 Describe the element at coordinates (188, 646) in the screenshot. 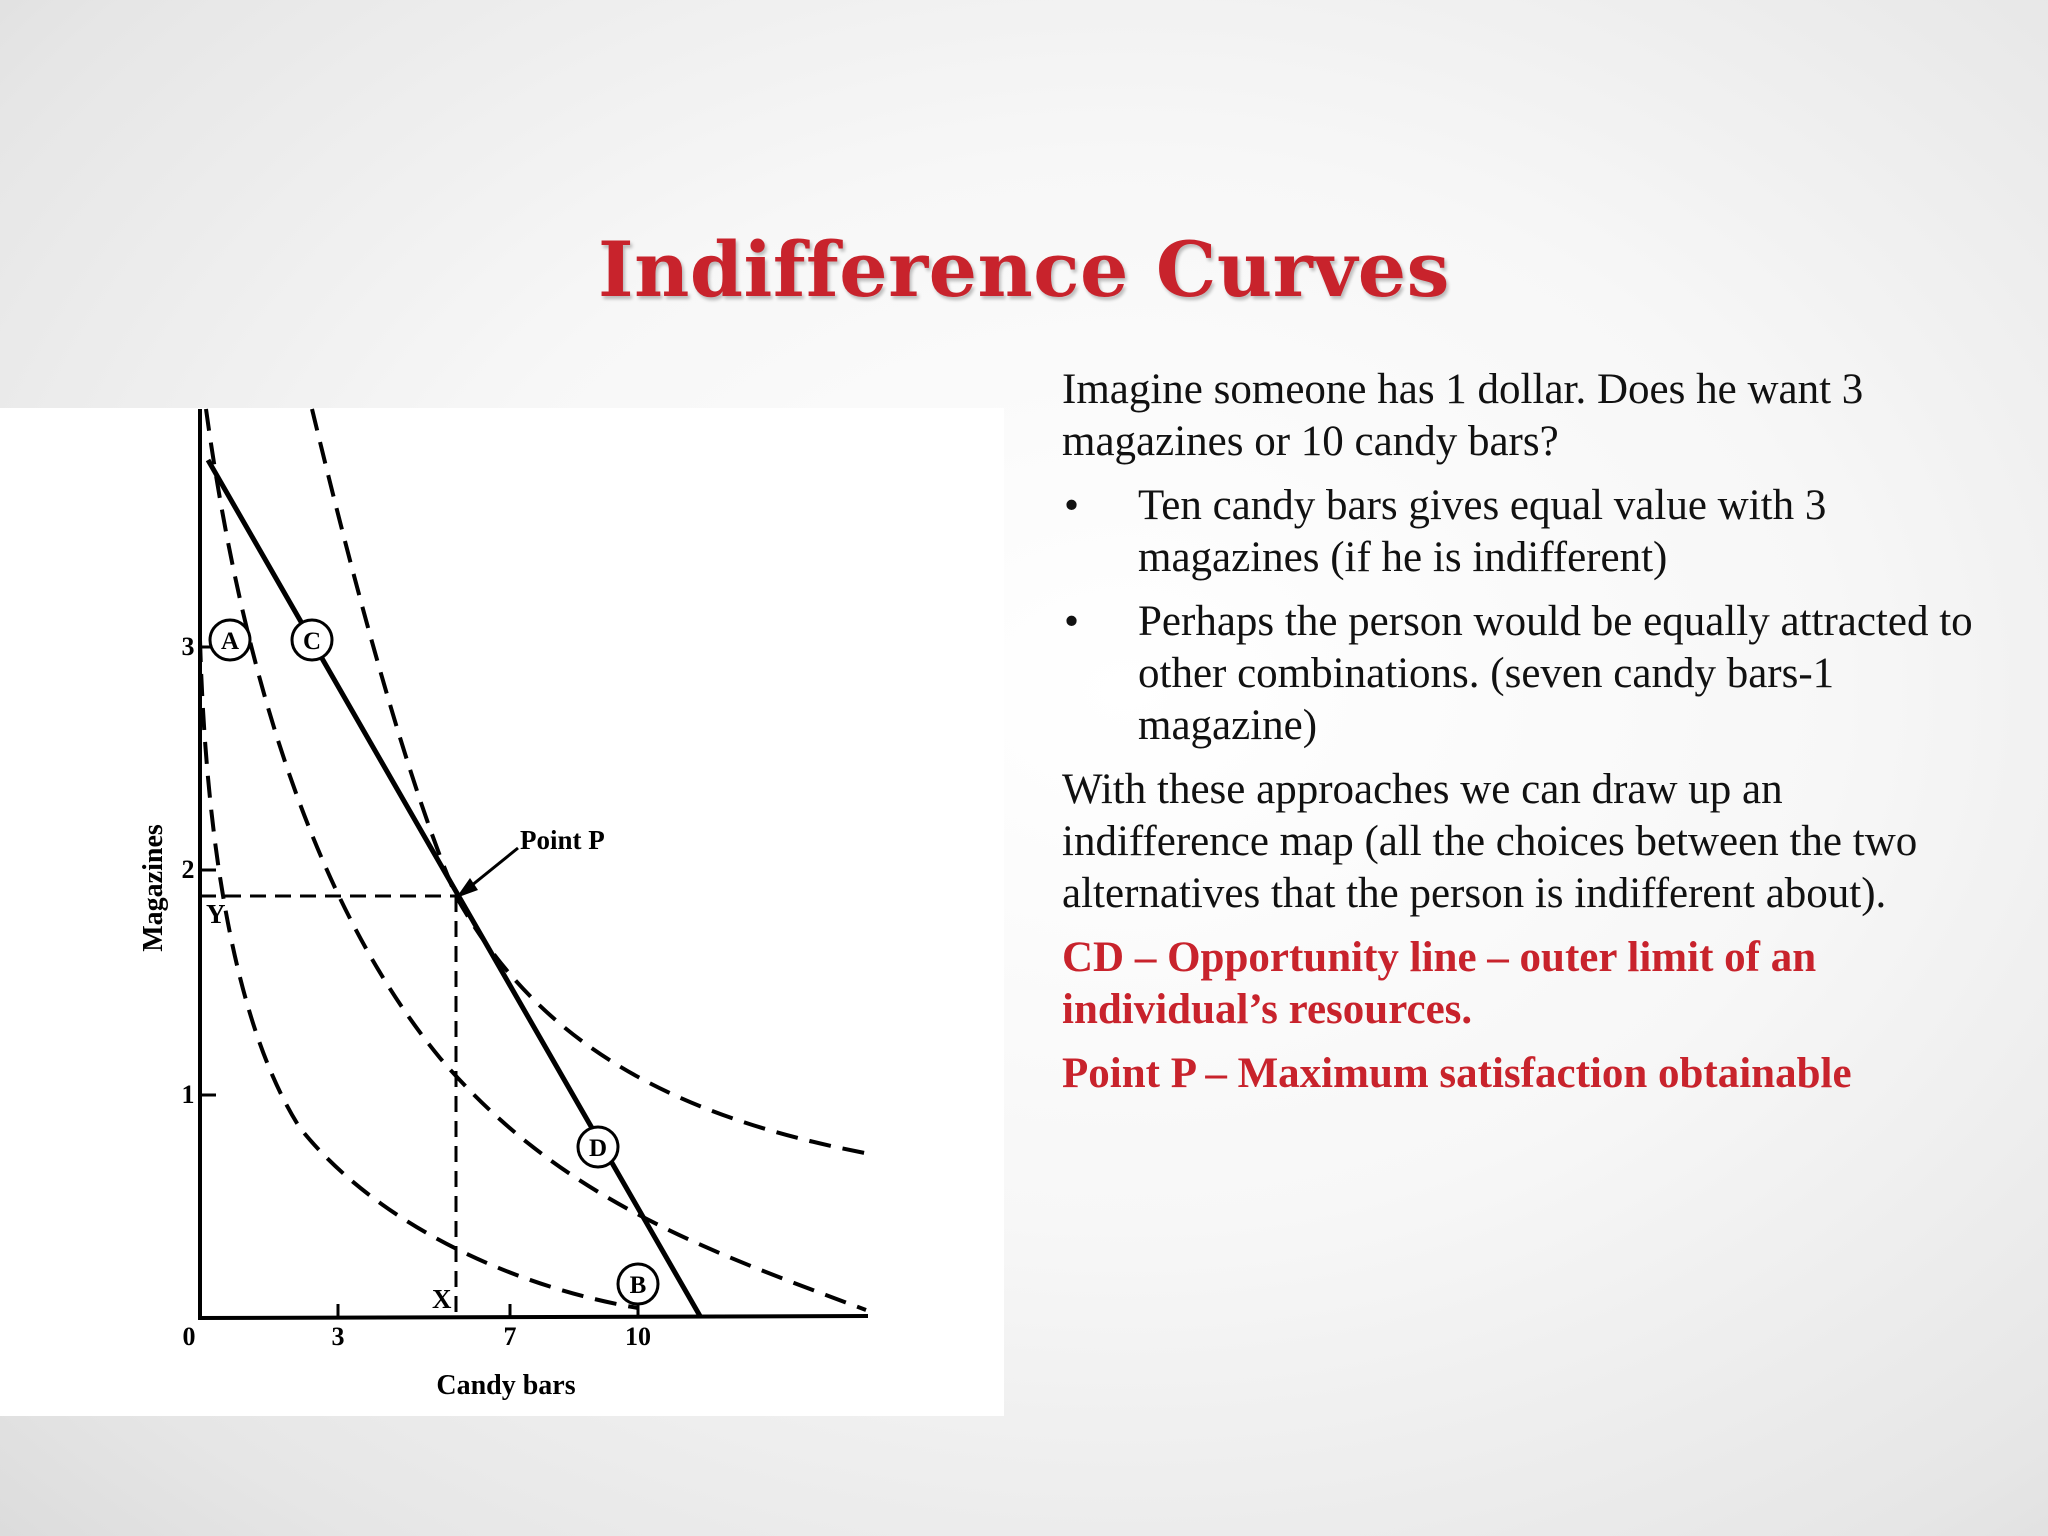

I see `y-tick-label-3: 3` at that location.